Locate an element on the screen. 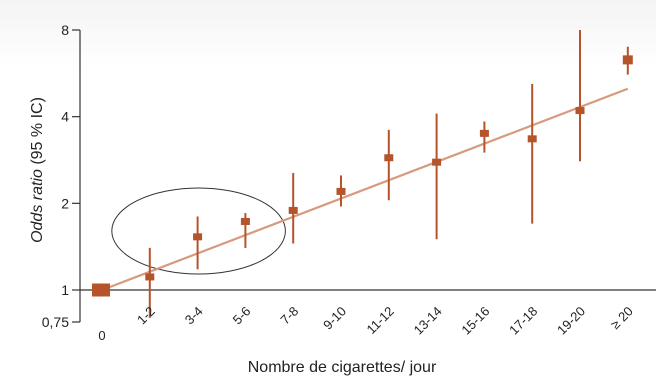 This screenshot has height=378, width=656. y-axis-title-rest: (95 % IC) is located at coordinates (37, 133).